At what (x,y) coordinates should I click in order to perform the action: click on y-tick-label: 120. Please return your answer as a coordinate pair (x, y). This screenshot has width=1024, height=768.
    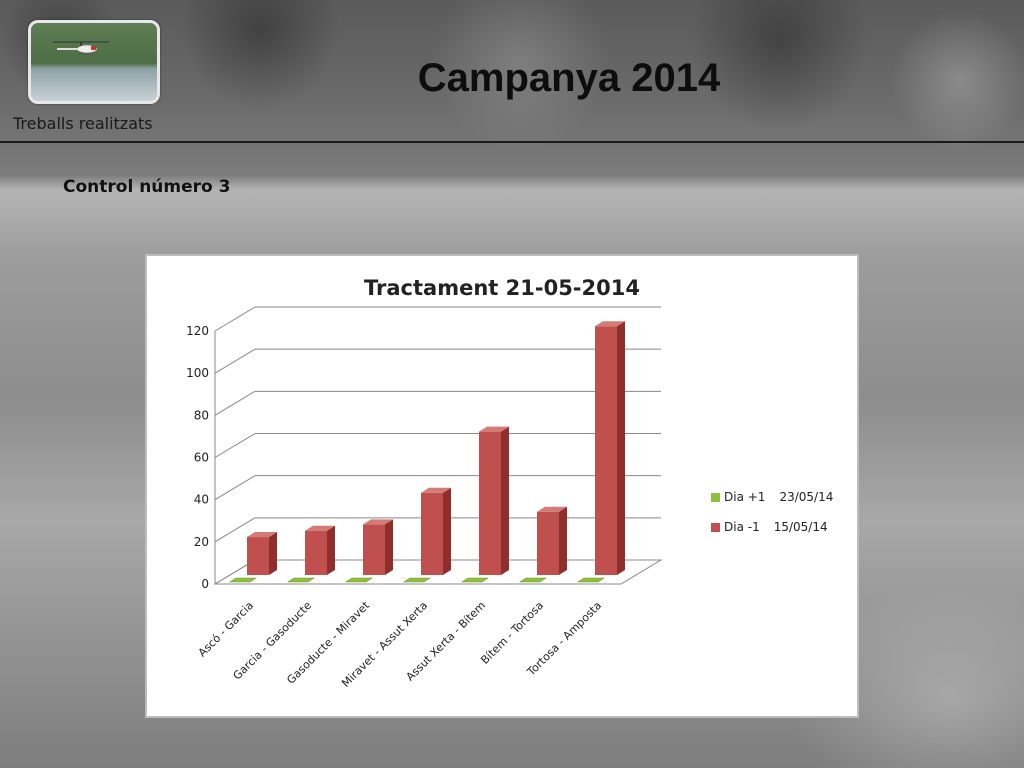
    Looking at the image, I should click on (197, 331).